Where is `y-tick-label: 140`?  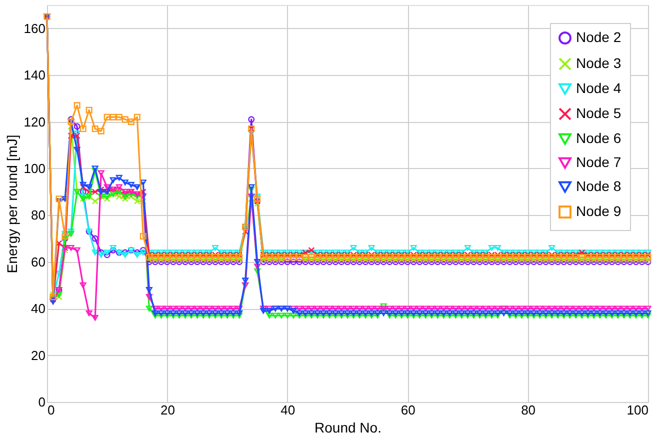
y-tick-label: 140 is located at coordinates (35, 75).